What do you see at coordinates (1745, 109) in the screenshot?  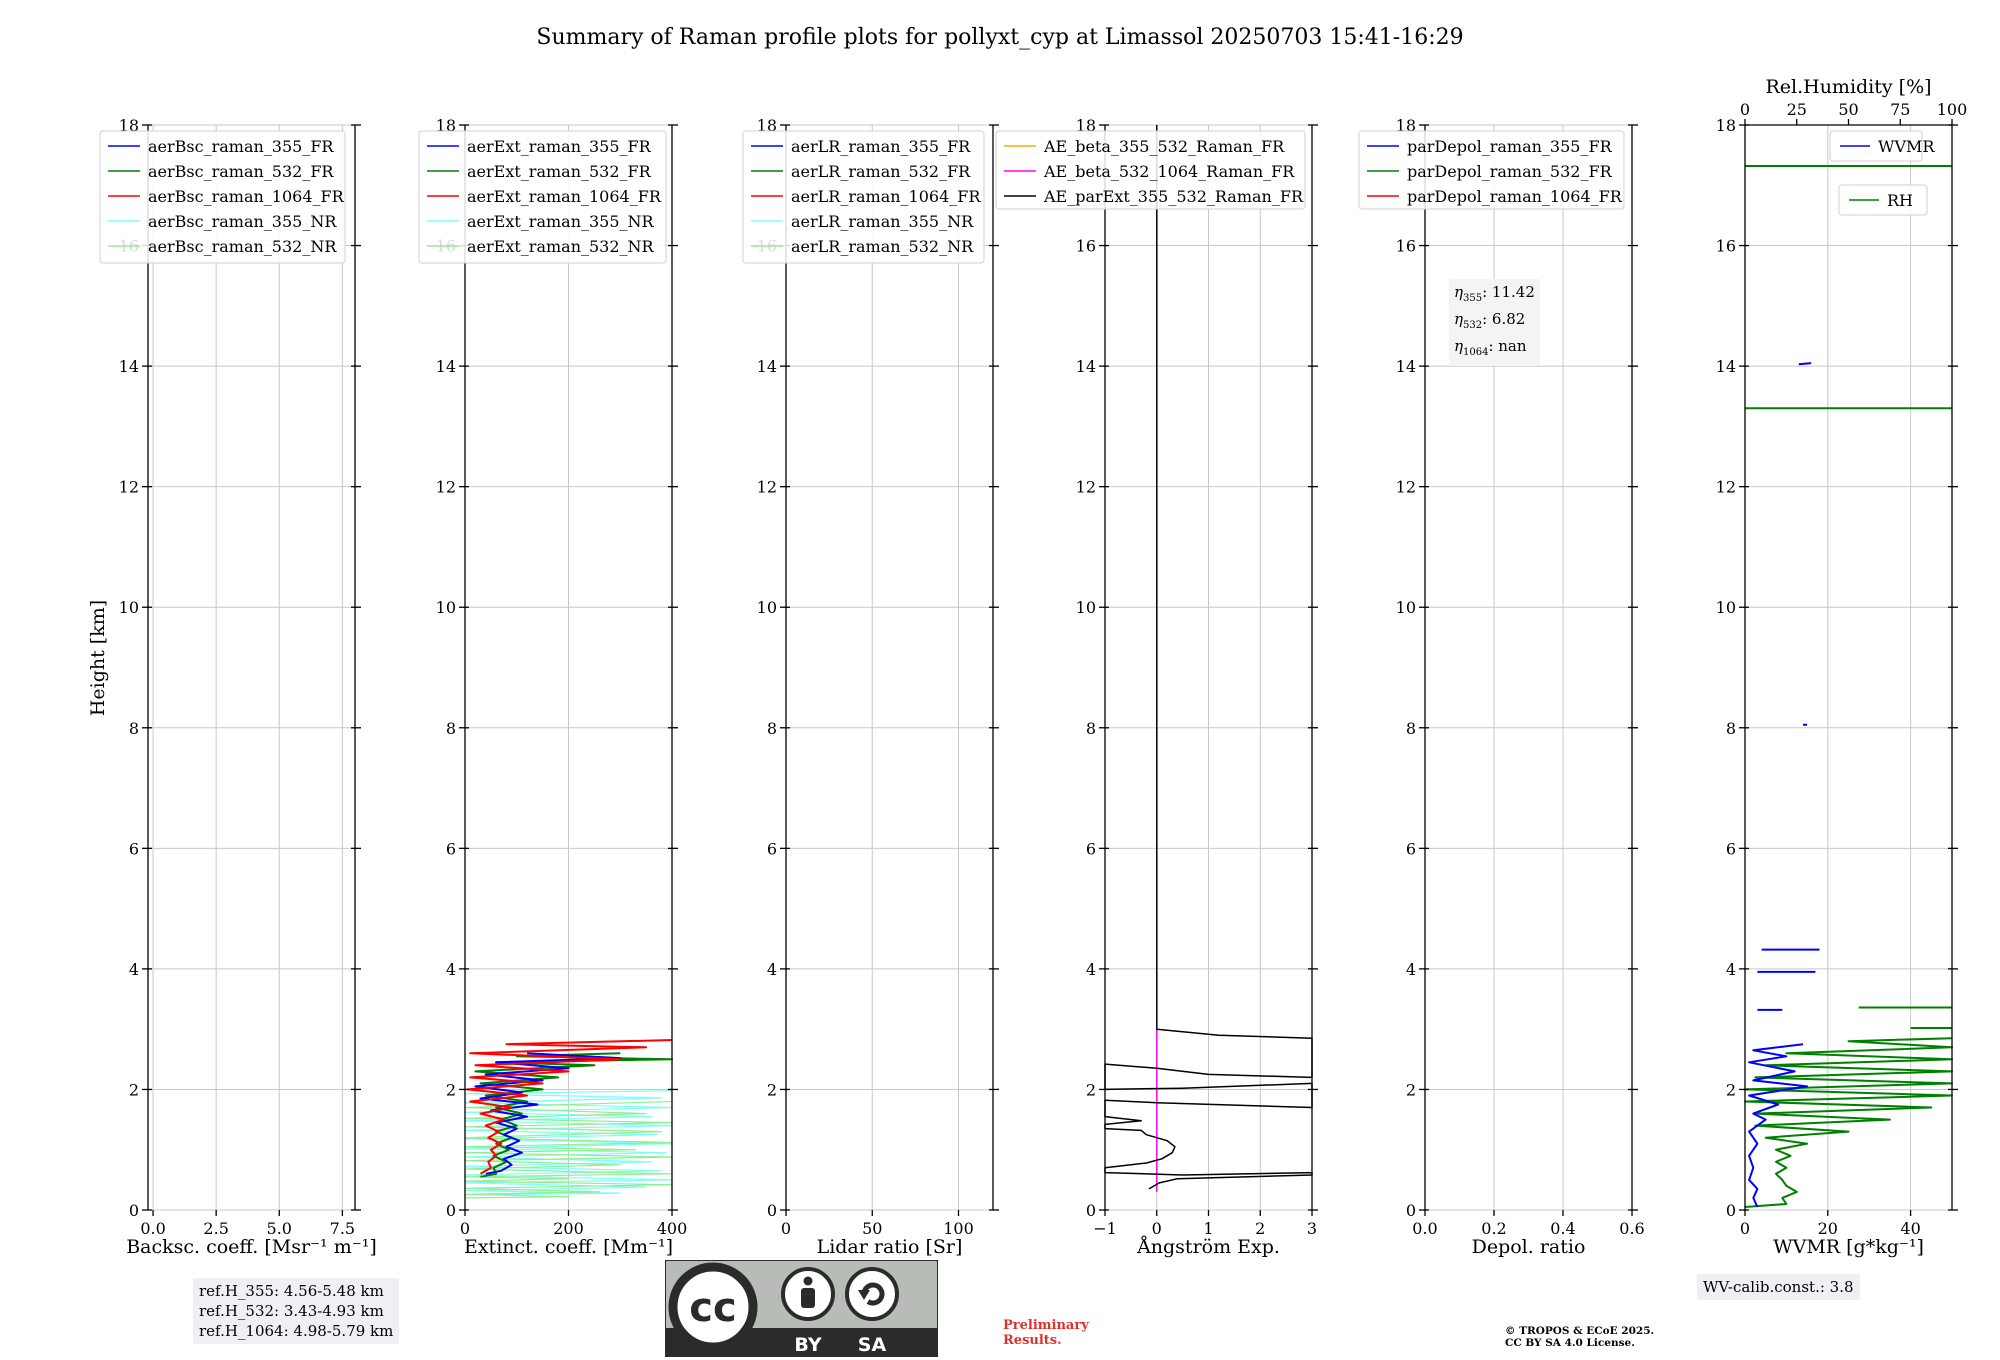 I see `top-x-tick-label: 0` at bounding box center [1745, 109].